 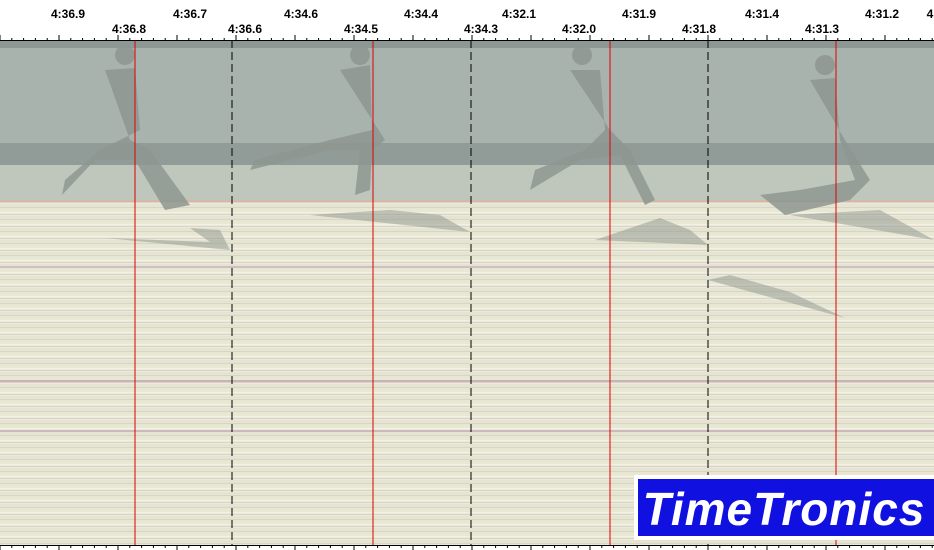 I want to click on time-label: 4:31.2, so click(x=882, y=14).